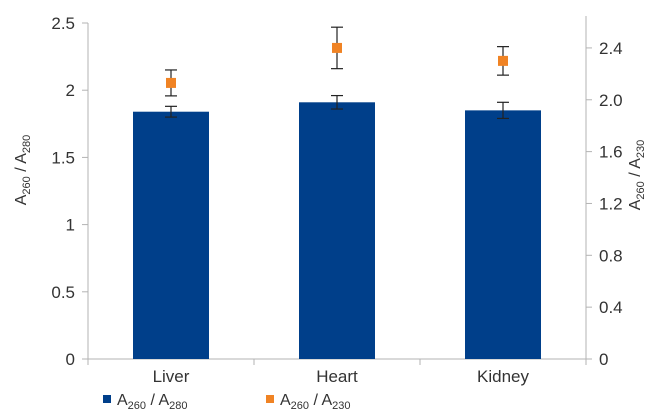  I want to click on y2-tick-label: 0, so click(603, 359).